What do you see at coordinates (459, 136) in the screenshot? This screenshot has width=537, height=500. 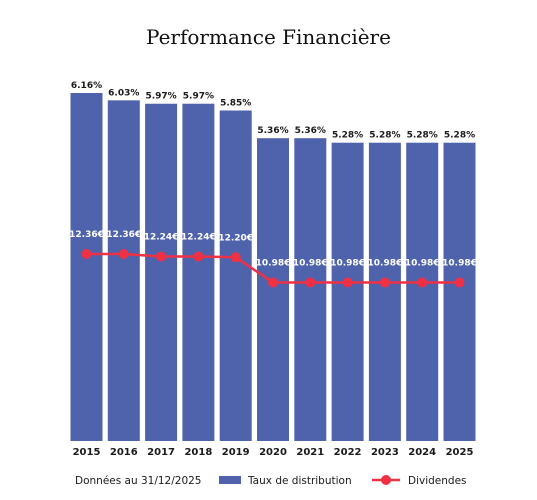 I see `bar-label-2025: 5.28%` at bounding box center [459, 136].